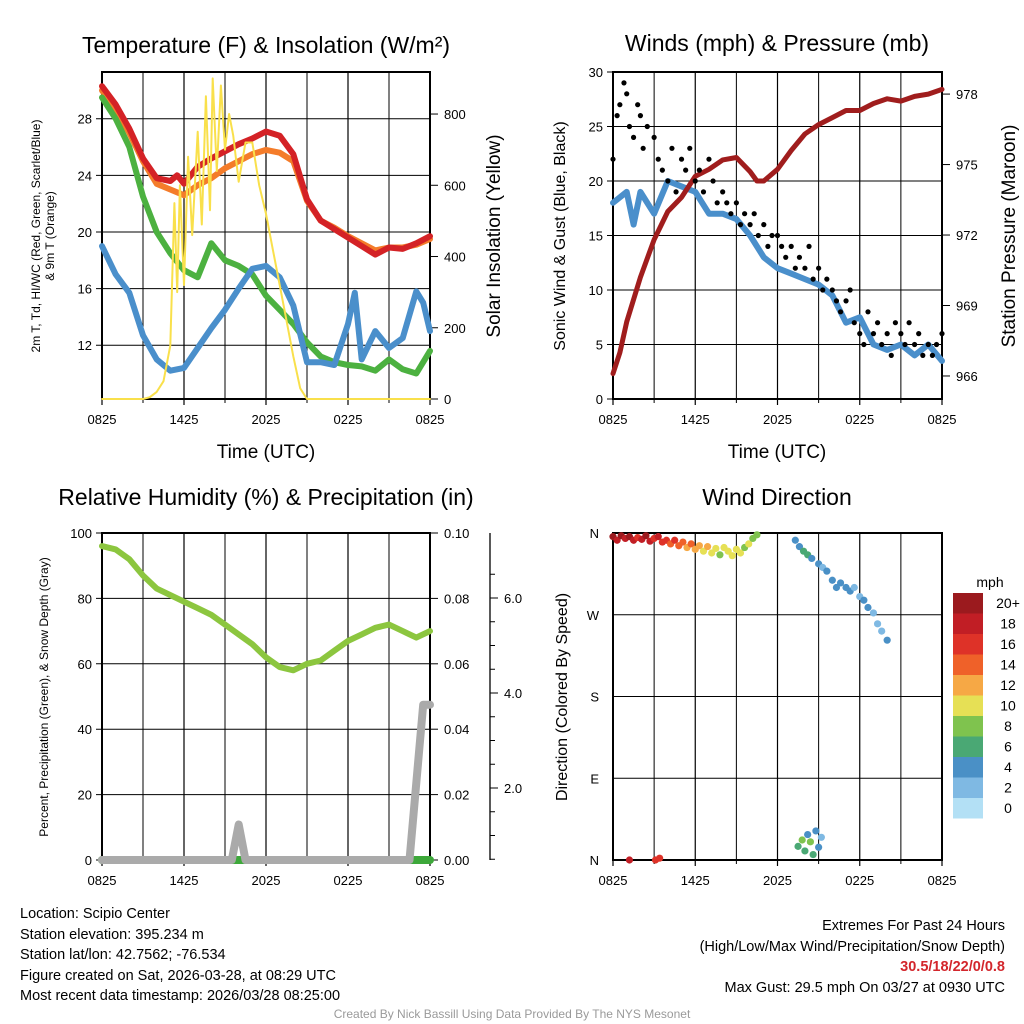  What do you see at coordinates (85, 598) in the screenshot?
I see `y-tick-label: 80` at bounding box center [85, 598].